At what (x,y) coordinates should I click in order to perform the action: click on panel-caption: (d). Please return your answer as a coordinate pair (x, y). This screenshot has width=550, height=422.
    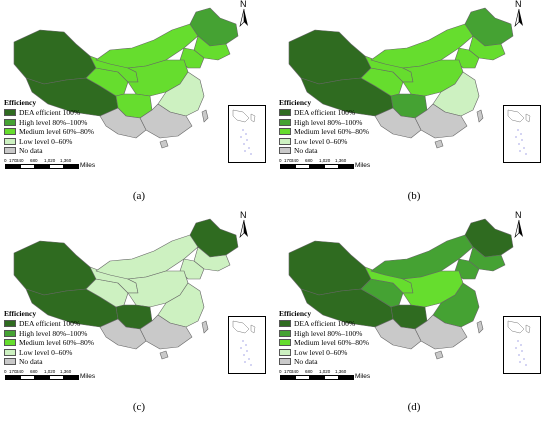
    Looking at the image, I should click on (414, 407).